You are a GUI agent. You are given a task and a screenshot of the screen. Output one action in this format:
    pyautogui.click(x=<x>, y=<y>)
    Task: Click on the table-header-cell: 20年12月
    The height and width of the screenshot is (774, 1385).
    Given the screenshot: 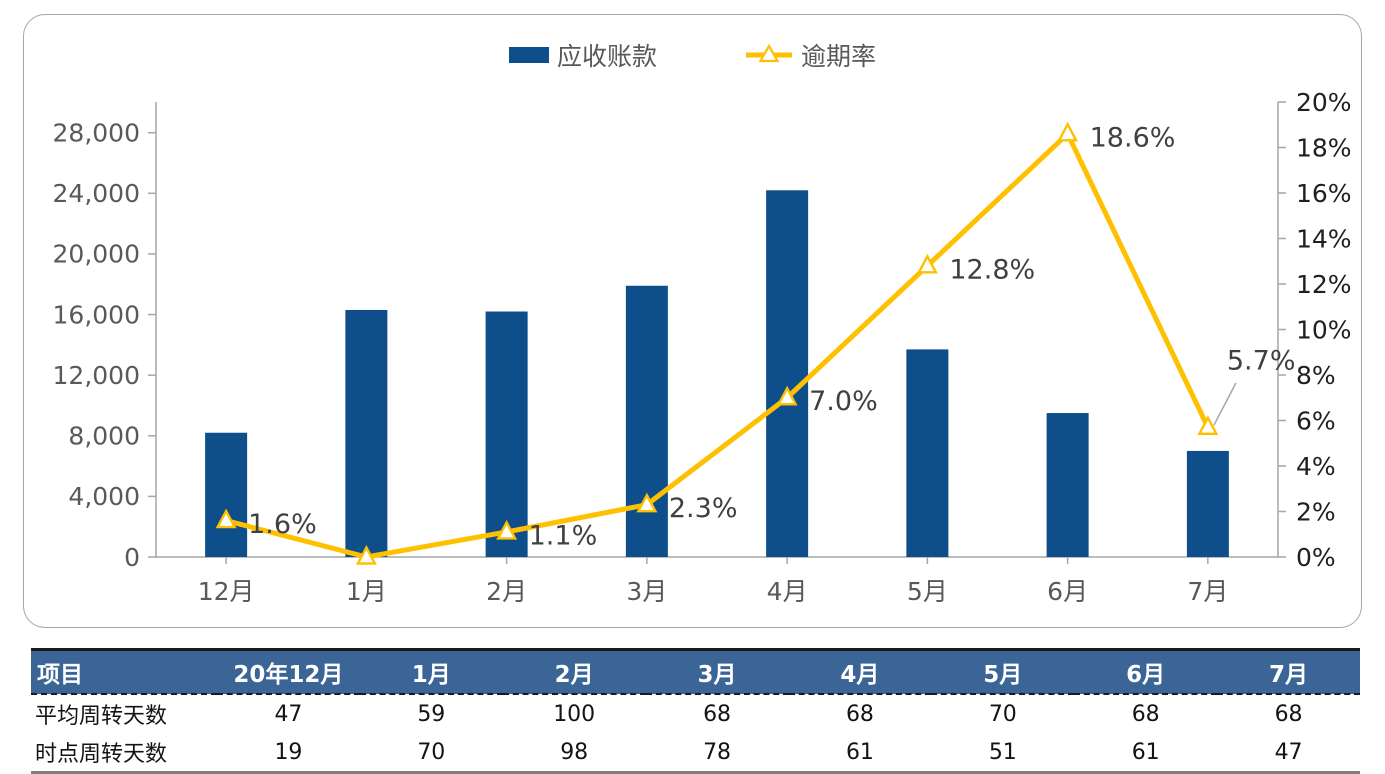 What is the action you would take?
    pyautogui.click(x=288, y=671)
    